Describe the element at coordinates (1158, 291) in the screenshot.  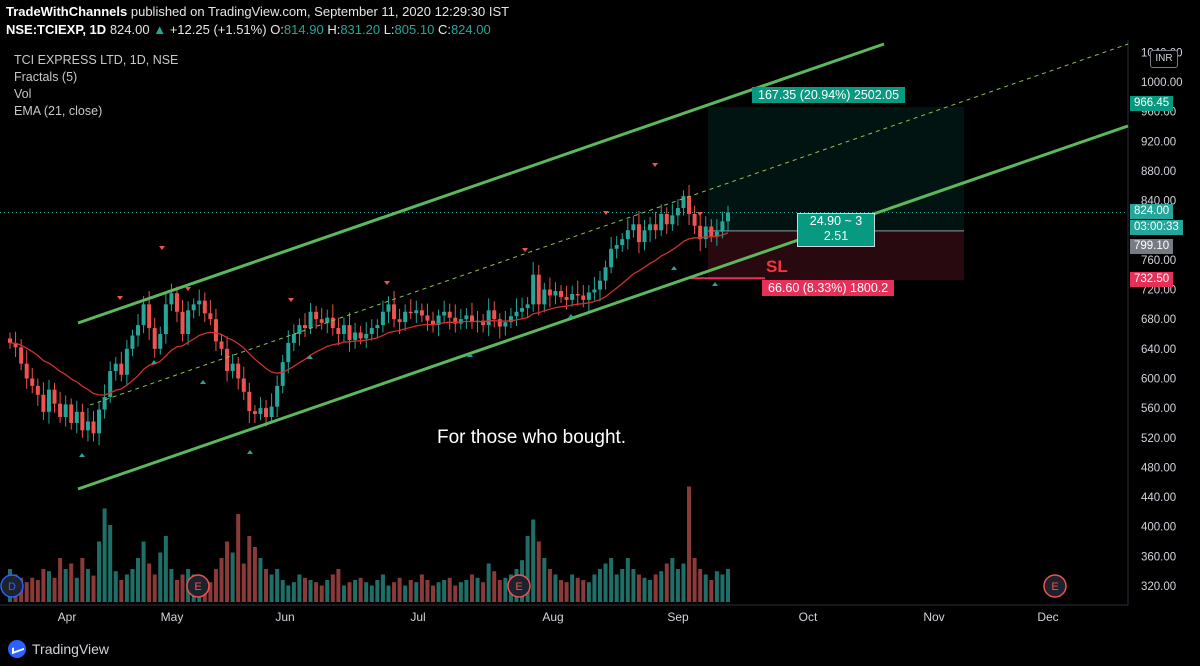
I see `y-tick-label: 720.00` at that location.